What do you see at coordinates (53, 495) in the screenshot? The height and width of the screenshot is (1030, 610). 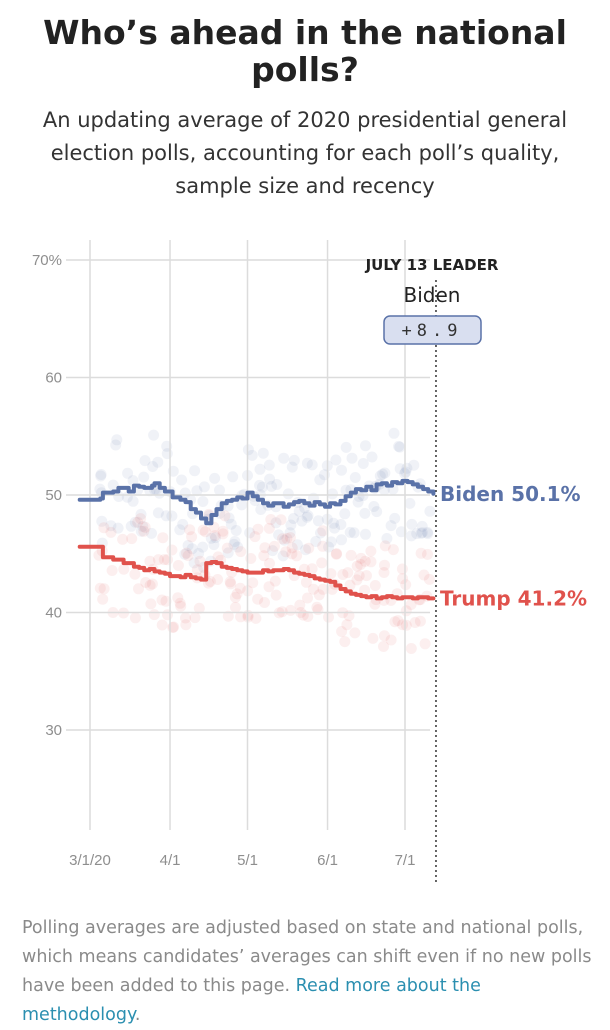 I see `y-tick-label-50: 50` at bounding box center [53, 495].